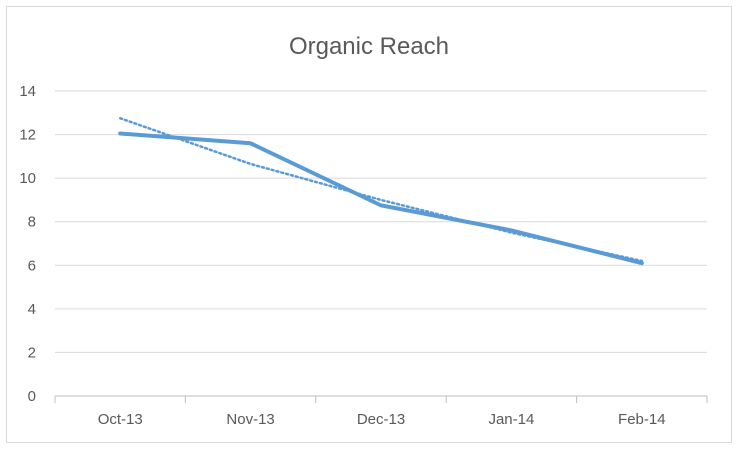 This screenshot has width=737, height=449. Describe the element at coordinates (32, 309) in the screenshot. I see `y-tick-label: 4` at that location.